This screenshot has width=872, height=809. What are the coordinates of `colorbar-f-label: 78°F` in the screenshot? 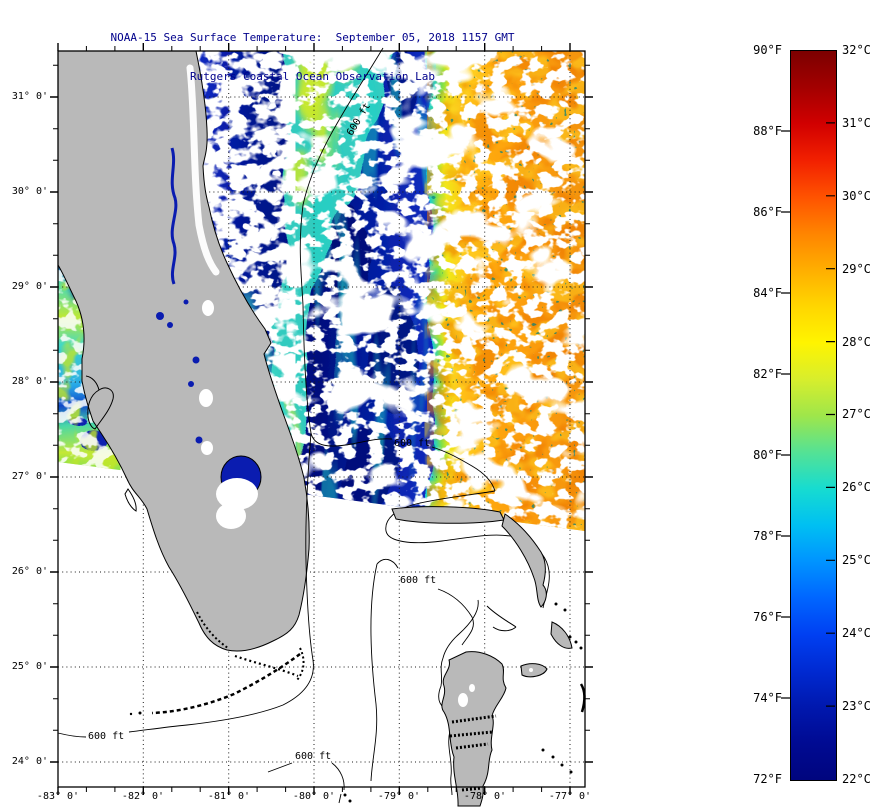 It's located at (767, 536).